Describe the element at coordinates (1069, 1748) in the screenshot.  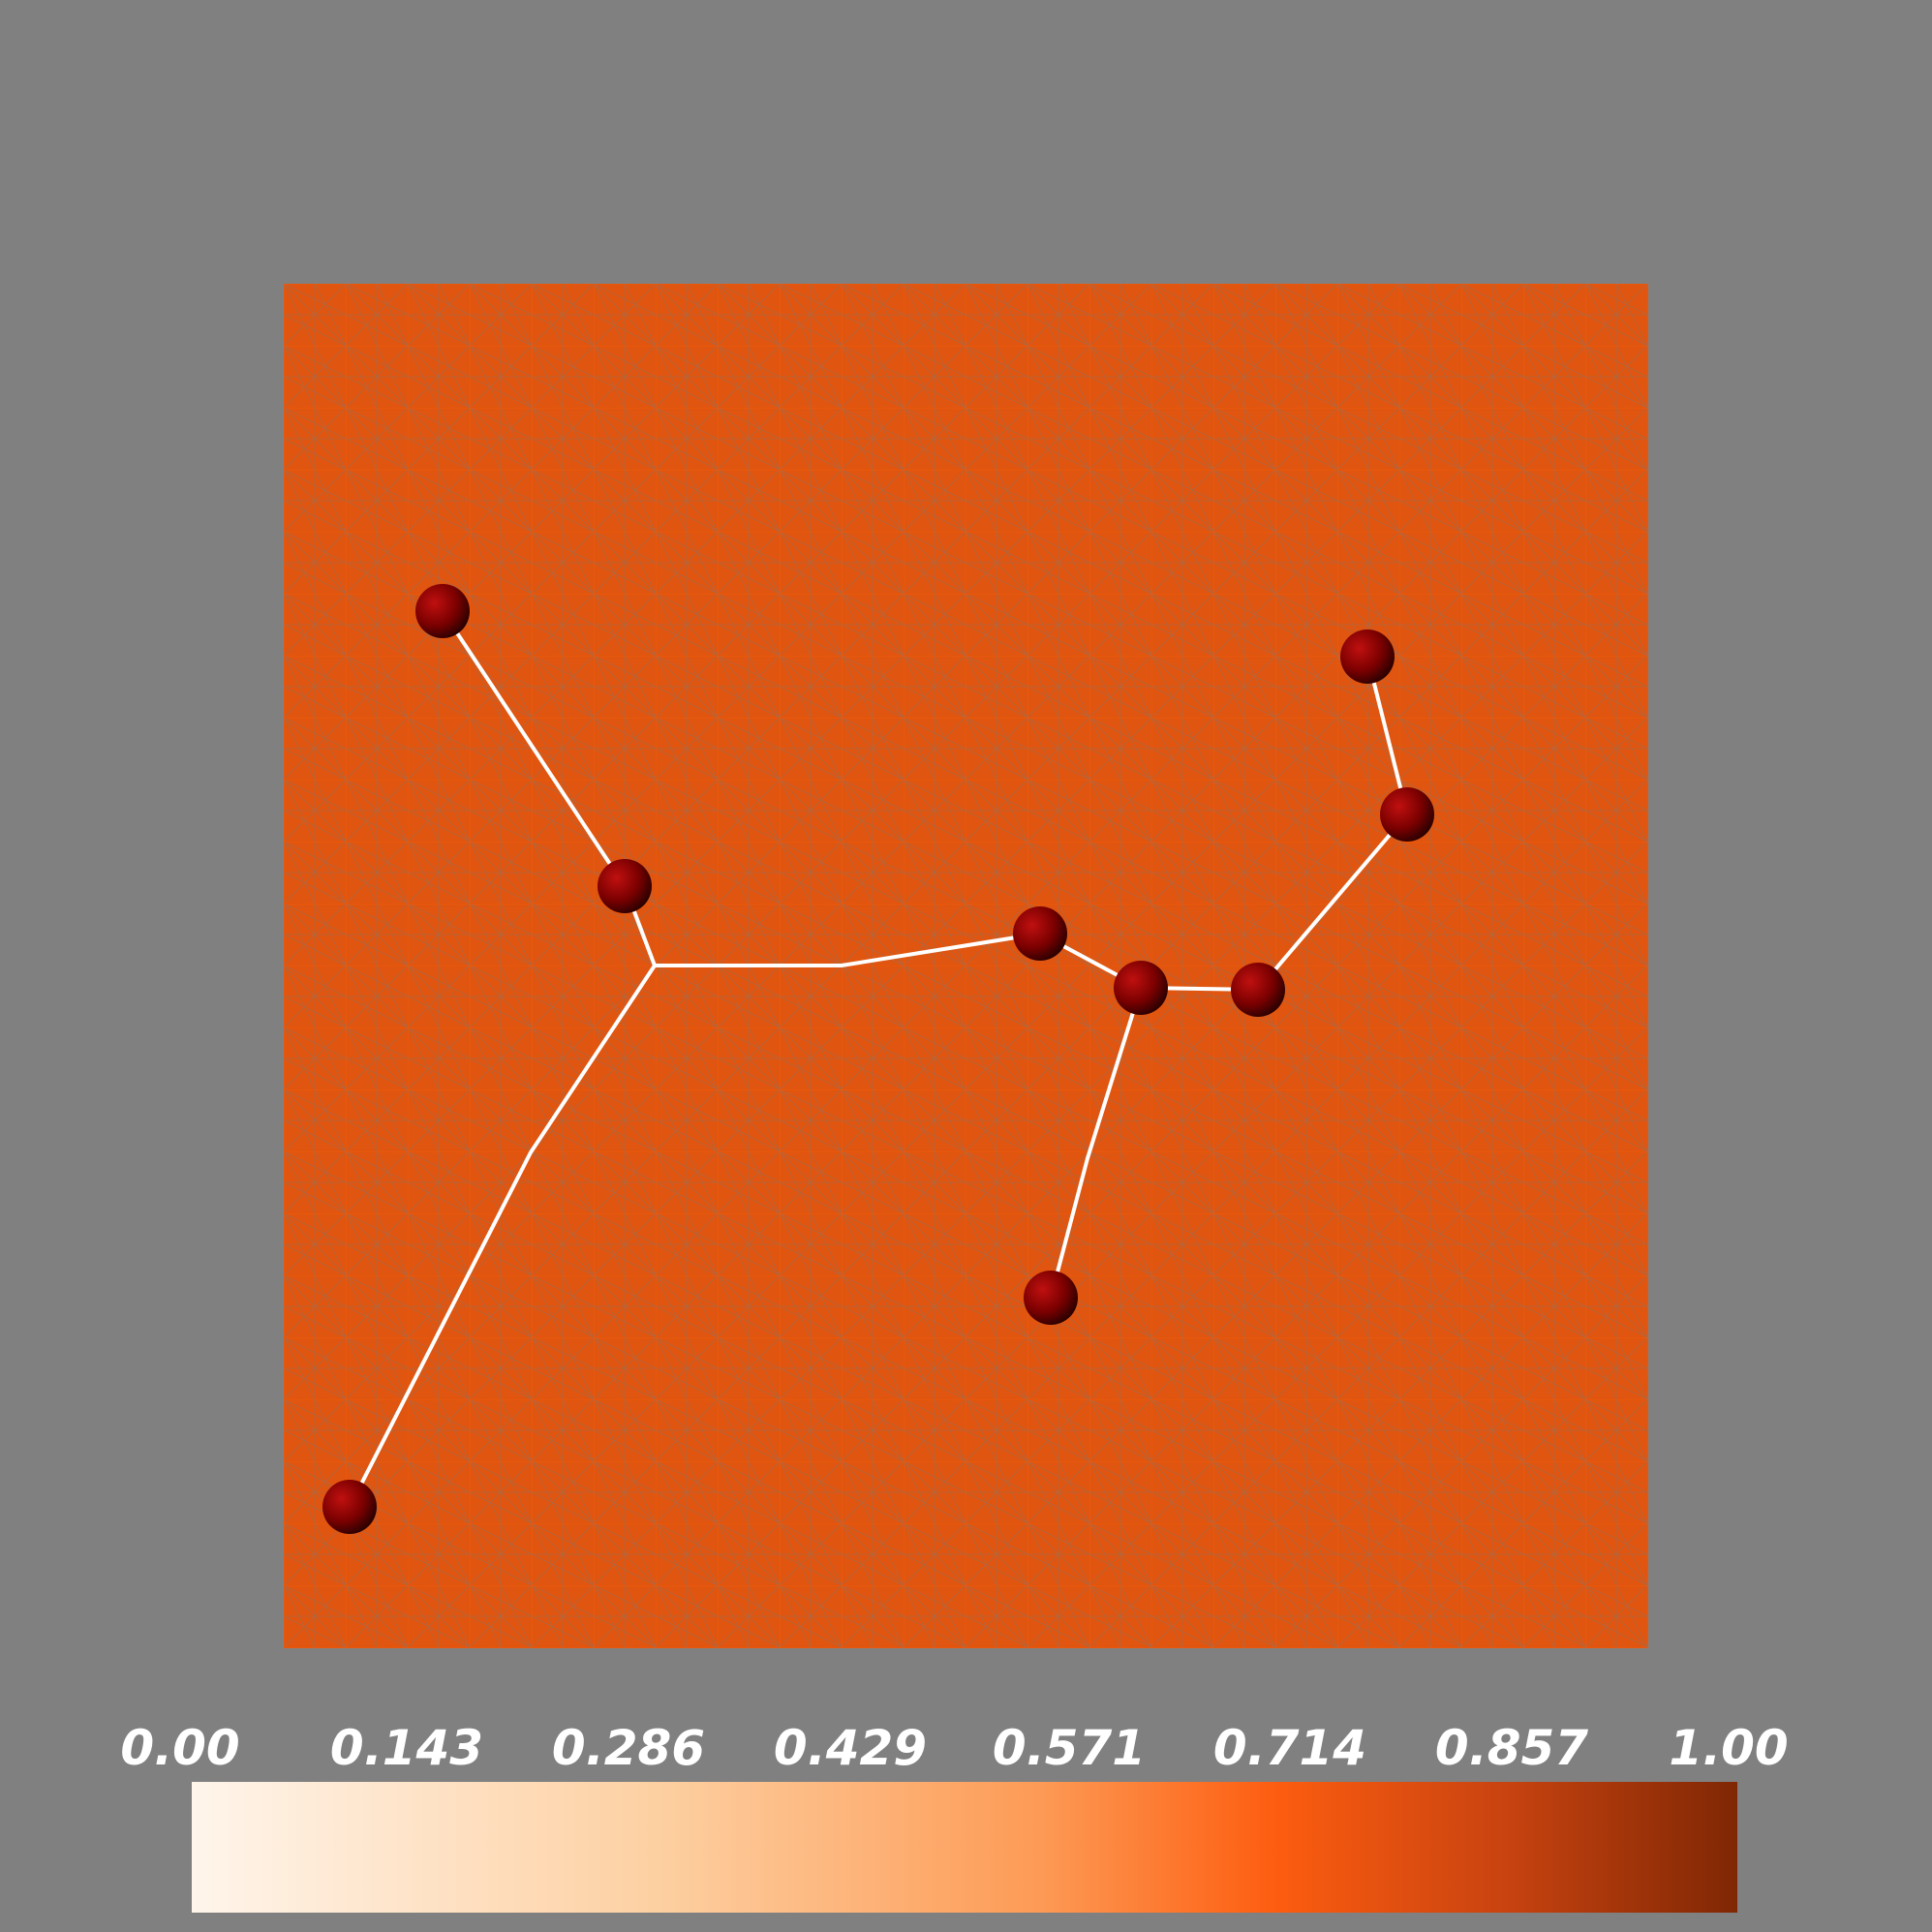
I see `colorbar-tick-label: 0.571` at that location.